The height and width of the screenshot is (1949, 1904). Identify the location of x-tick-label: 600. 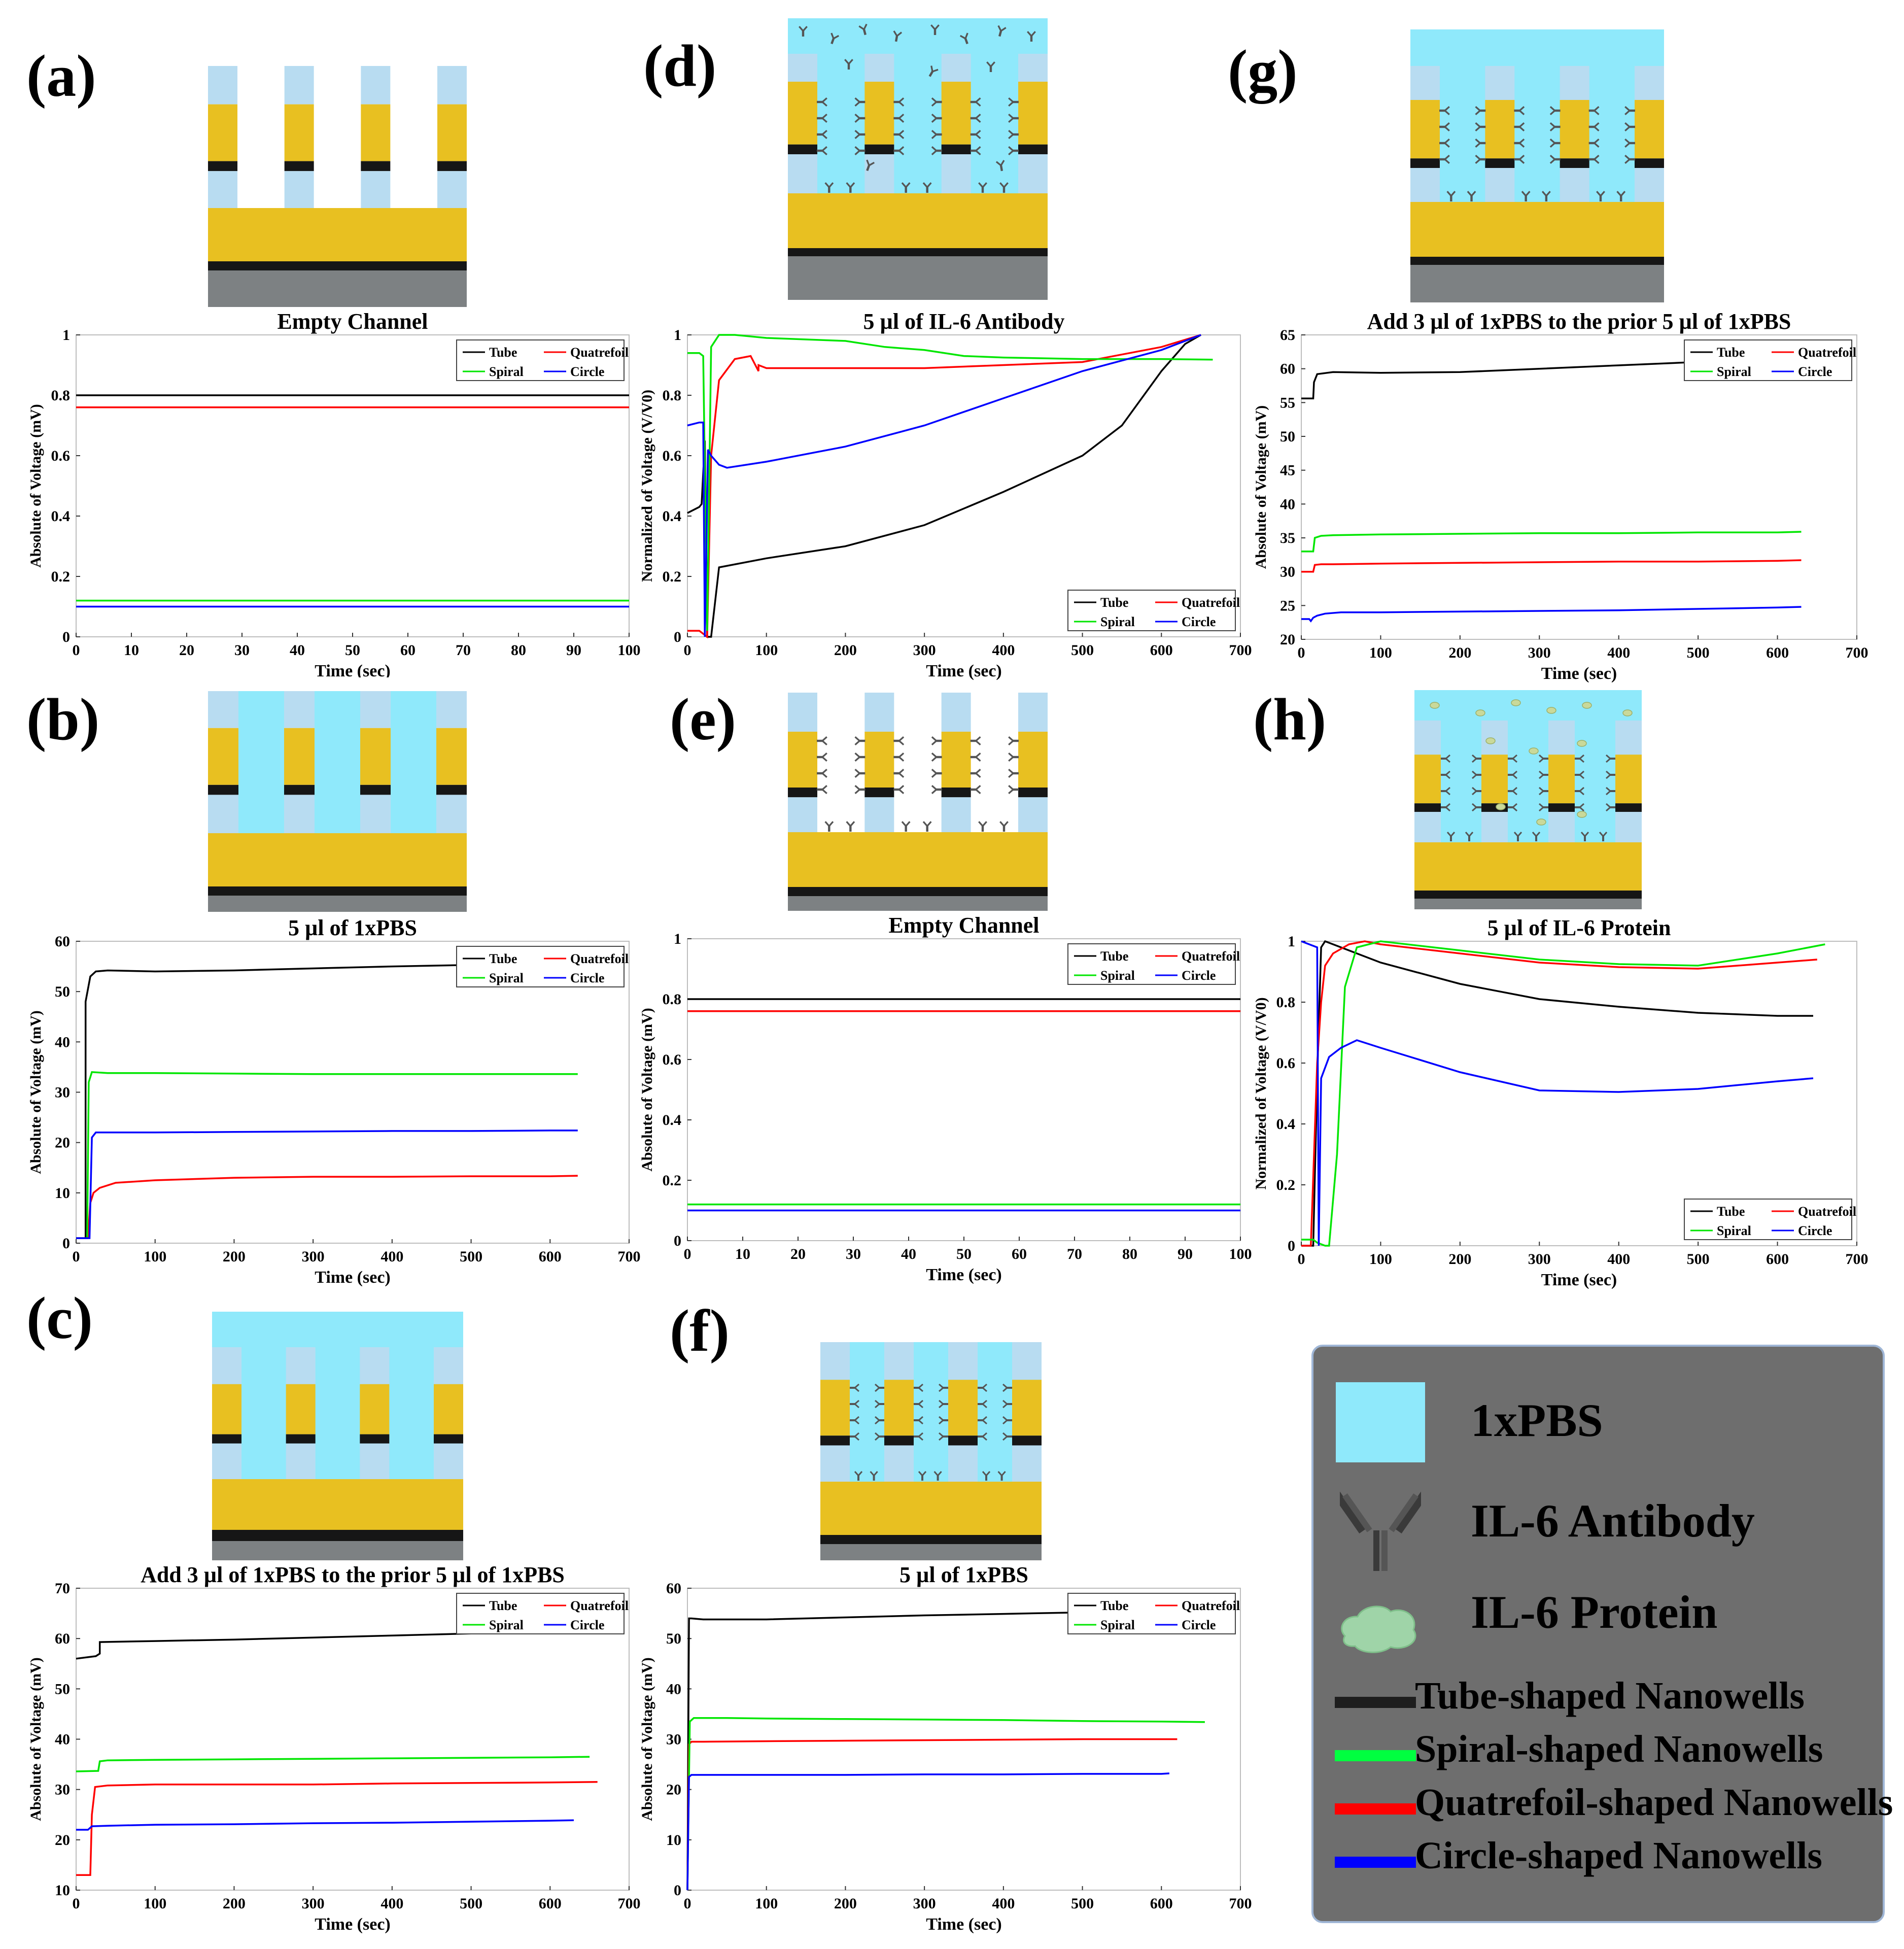
(551, 1256).